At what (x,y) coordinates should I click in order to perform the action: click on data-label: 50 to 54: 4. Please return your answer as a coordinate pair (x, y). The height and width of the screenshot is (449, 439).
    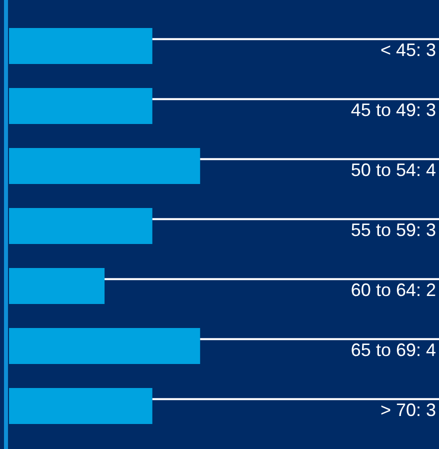
    Looking at the image, I should click on (393, 170).